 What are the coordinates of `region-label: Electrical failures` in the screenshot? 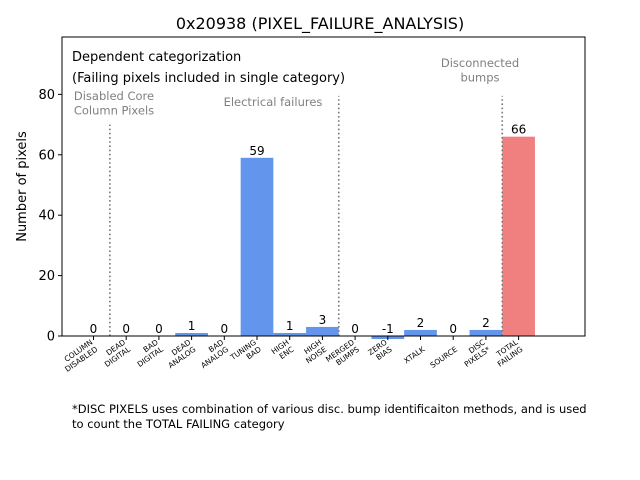 It's located at (273, 102).